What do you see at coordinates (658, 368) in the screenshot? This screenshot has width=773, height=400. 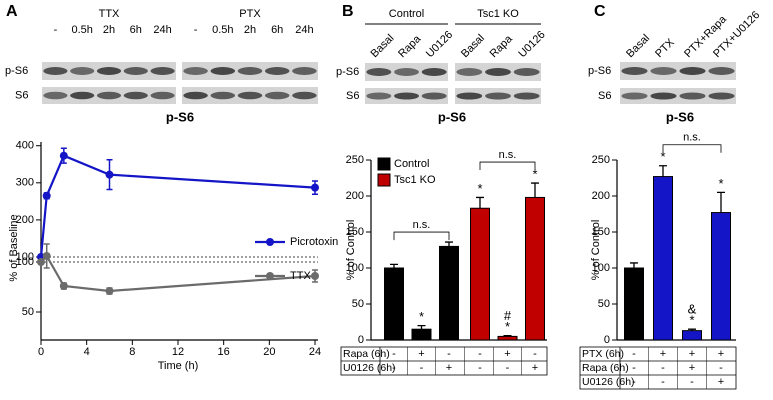 I see `condition-table` at bounding box center [658, 368].